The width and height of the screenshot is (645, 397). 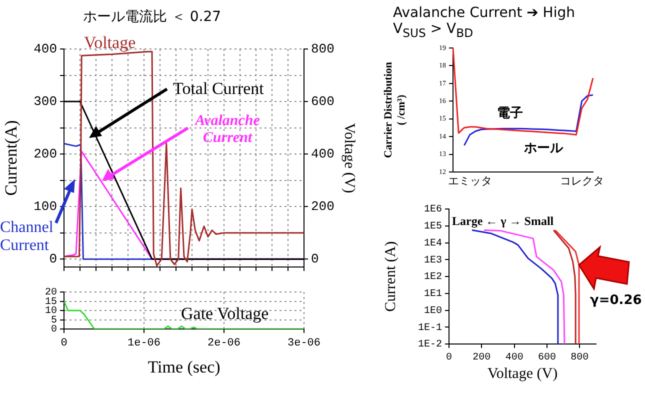 I want to click on series-label: Gate Voltage, so click(x=225, y=314).